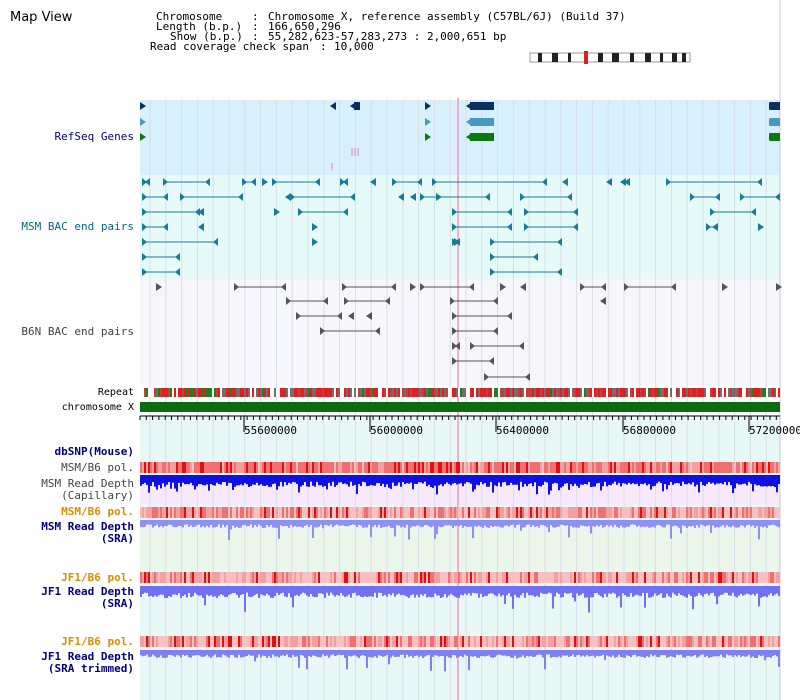 The width and height of the screenshot is (800, 700). I want to click on jf1-pol-label-2: JF1/B6 pol., so click(97, 641).